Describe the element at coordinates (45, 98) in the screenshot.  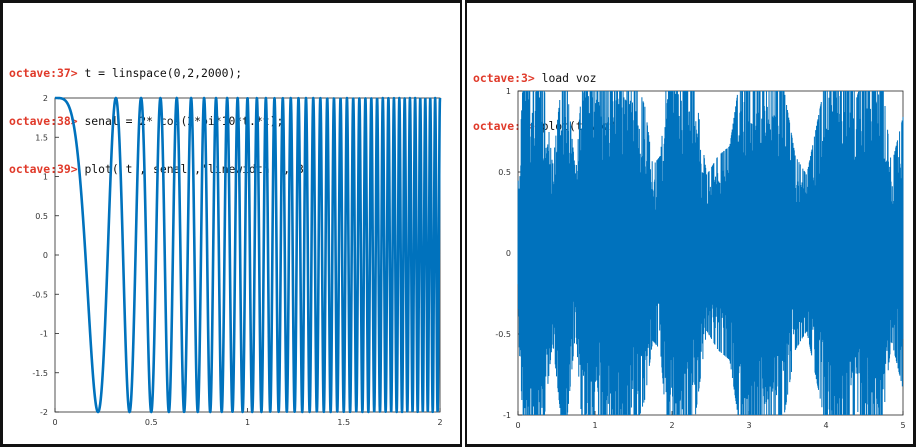
I see `y-tick-label: 2` at that location.